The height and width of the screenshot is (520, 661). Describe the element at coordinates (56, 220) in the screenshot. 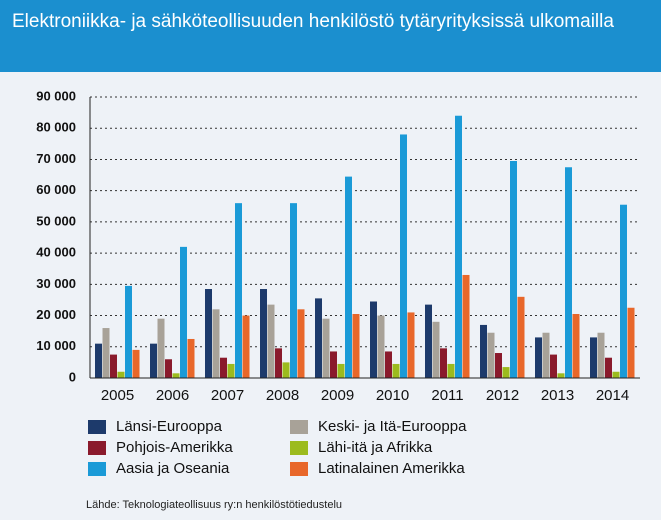

I see `y-tick-label: 50 000` at that location.